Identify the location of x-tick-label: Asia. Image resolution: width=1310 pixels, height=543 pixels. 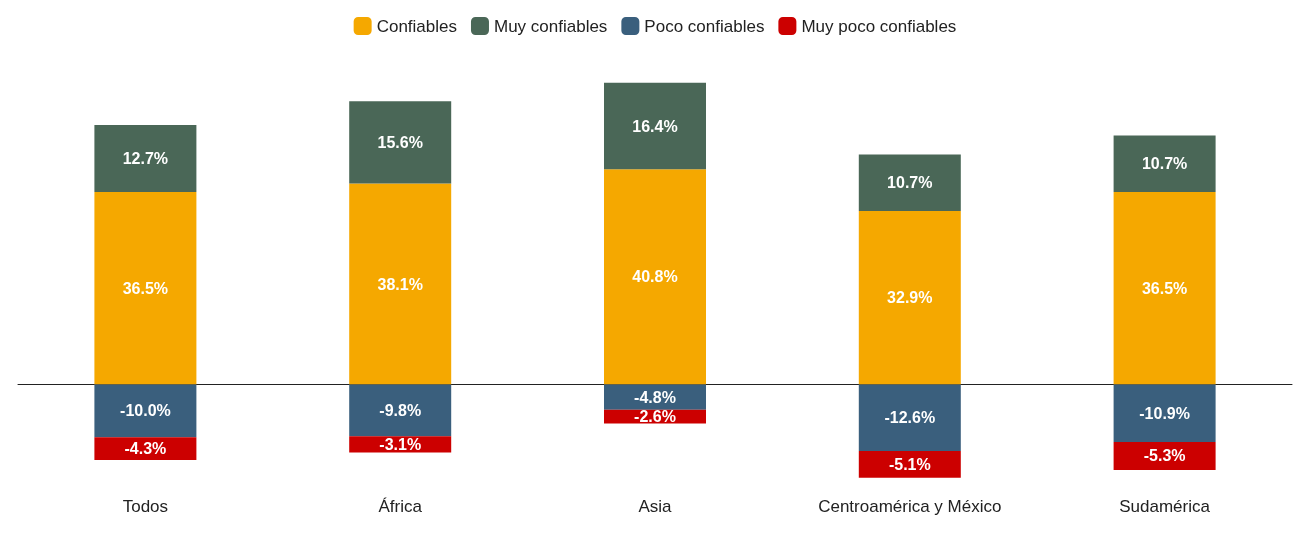
(655, 506).